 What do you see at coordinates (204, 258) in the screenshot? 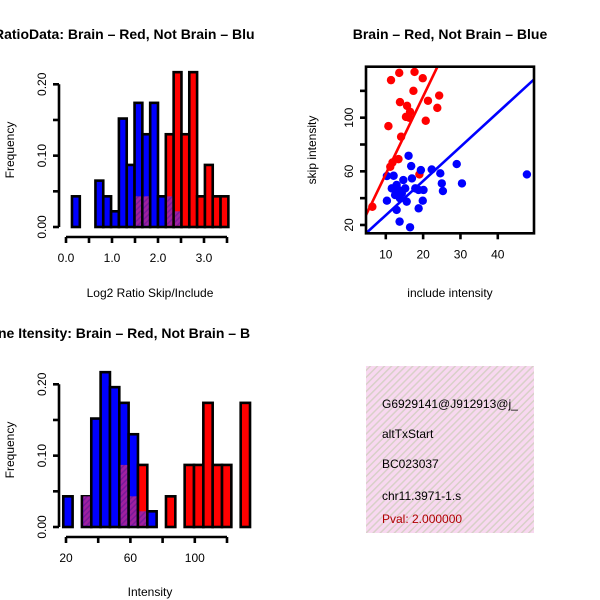
I see `x-tick-label: 3.0` at bounding box center [204, 258].